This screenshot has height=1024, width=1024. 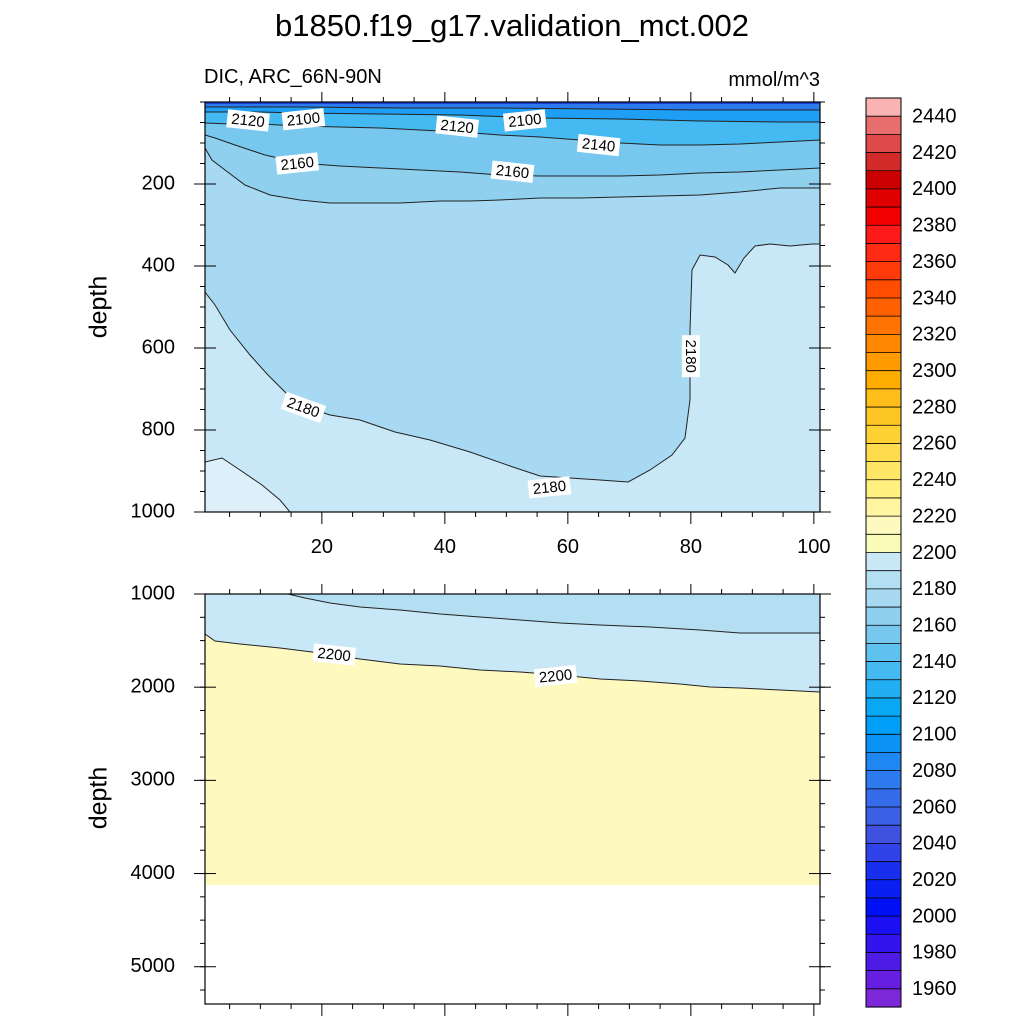 What do you see at coordinates (934, 626) in the screenshot?
I see `colorbar-label: 2160` at bounding box center [934, 626].